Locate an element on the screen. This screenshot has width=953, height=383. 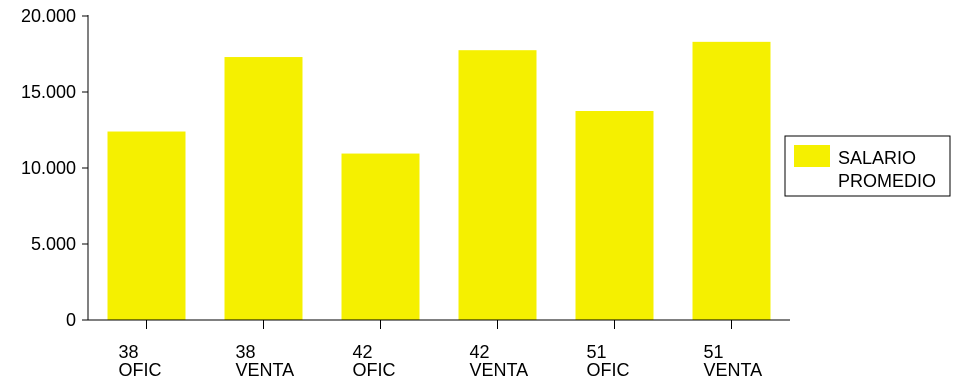
bar-42-ofic is located at coordinates (380, 236).